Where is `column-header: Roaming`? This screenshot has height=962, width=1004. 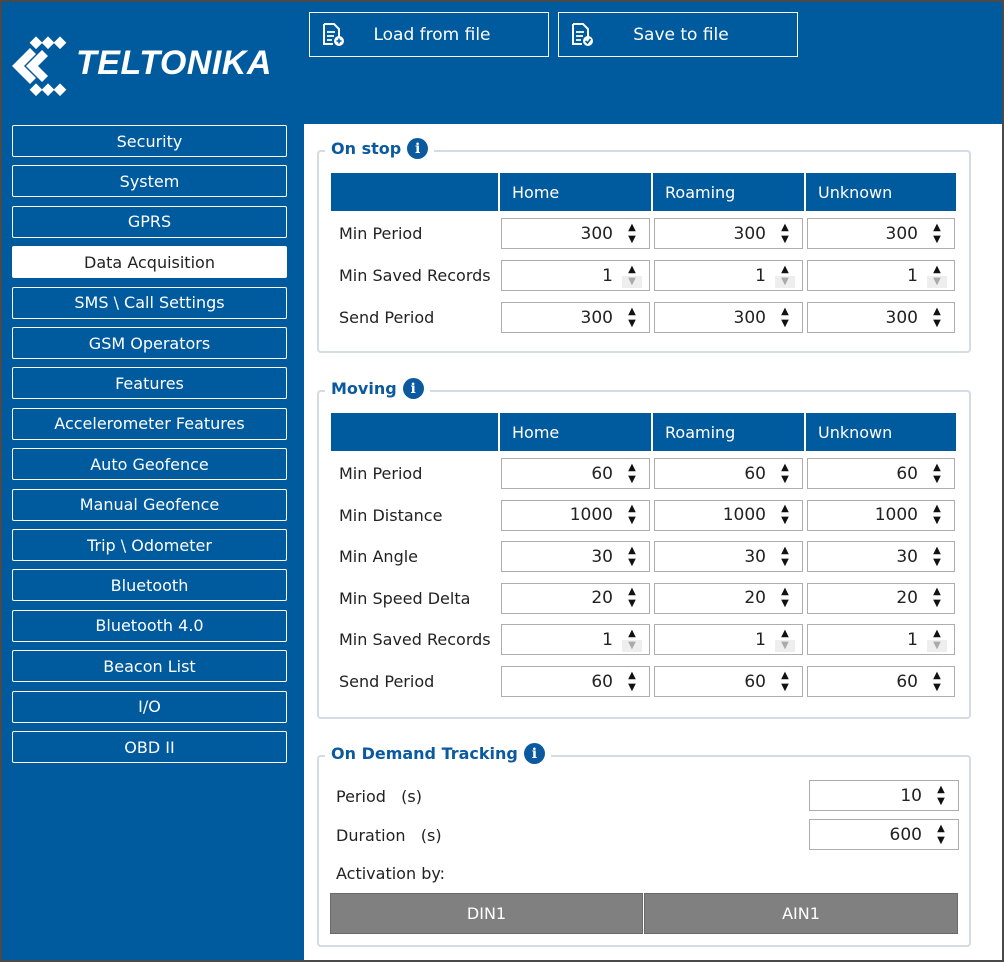 column-header: Roaming is located at coordinates (727, 192).